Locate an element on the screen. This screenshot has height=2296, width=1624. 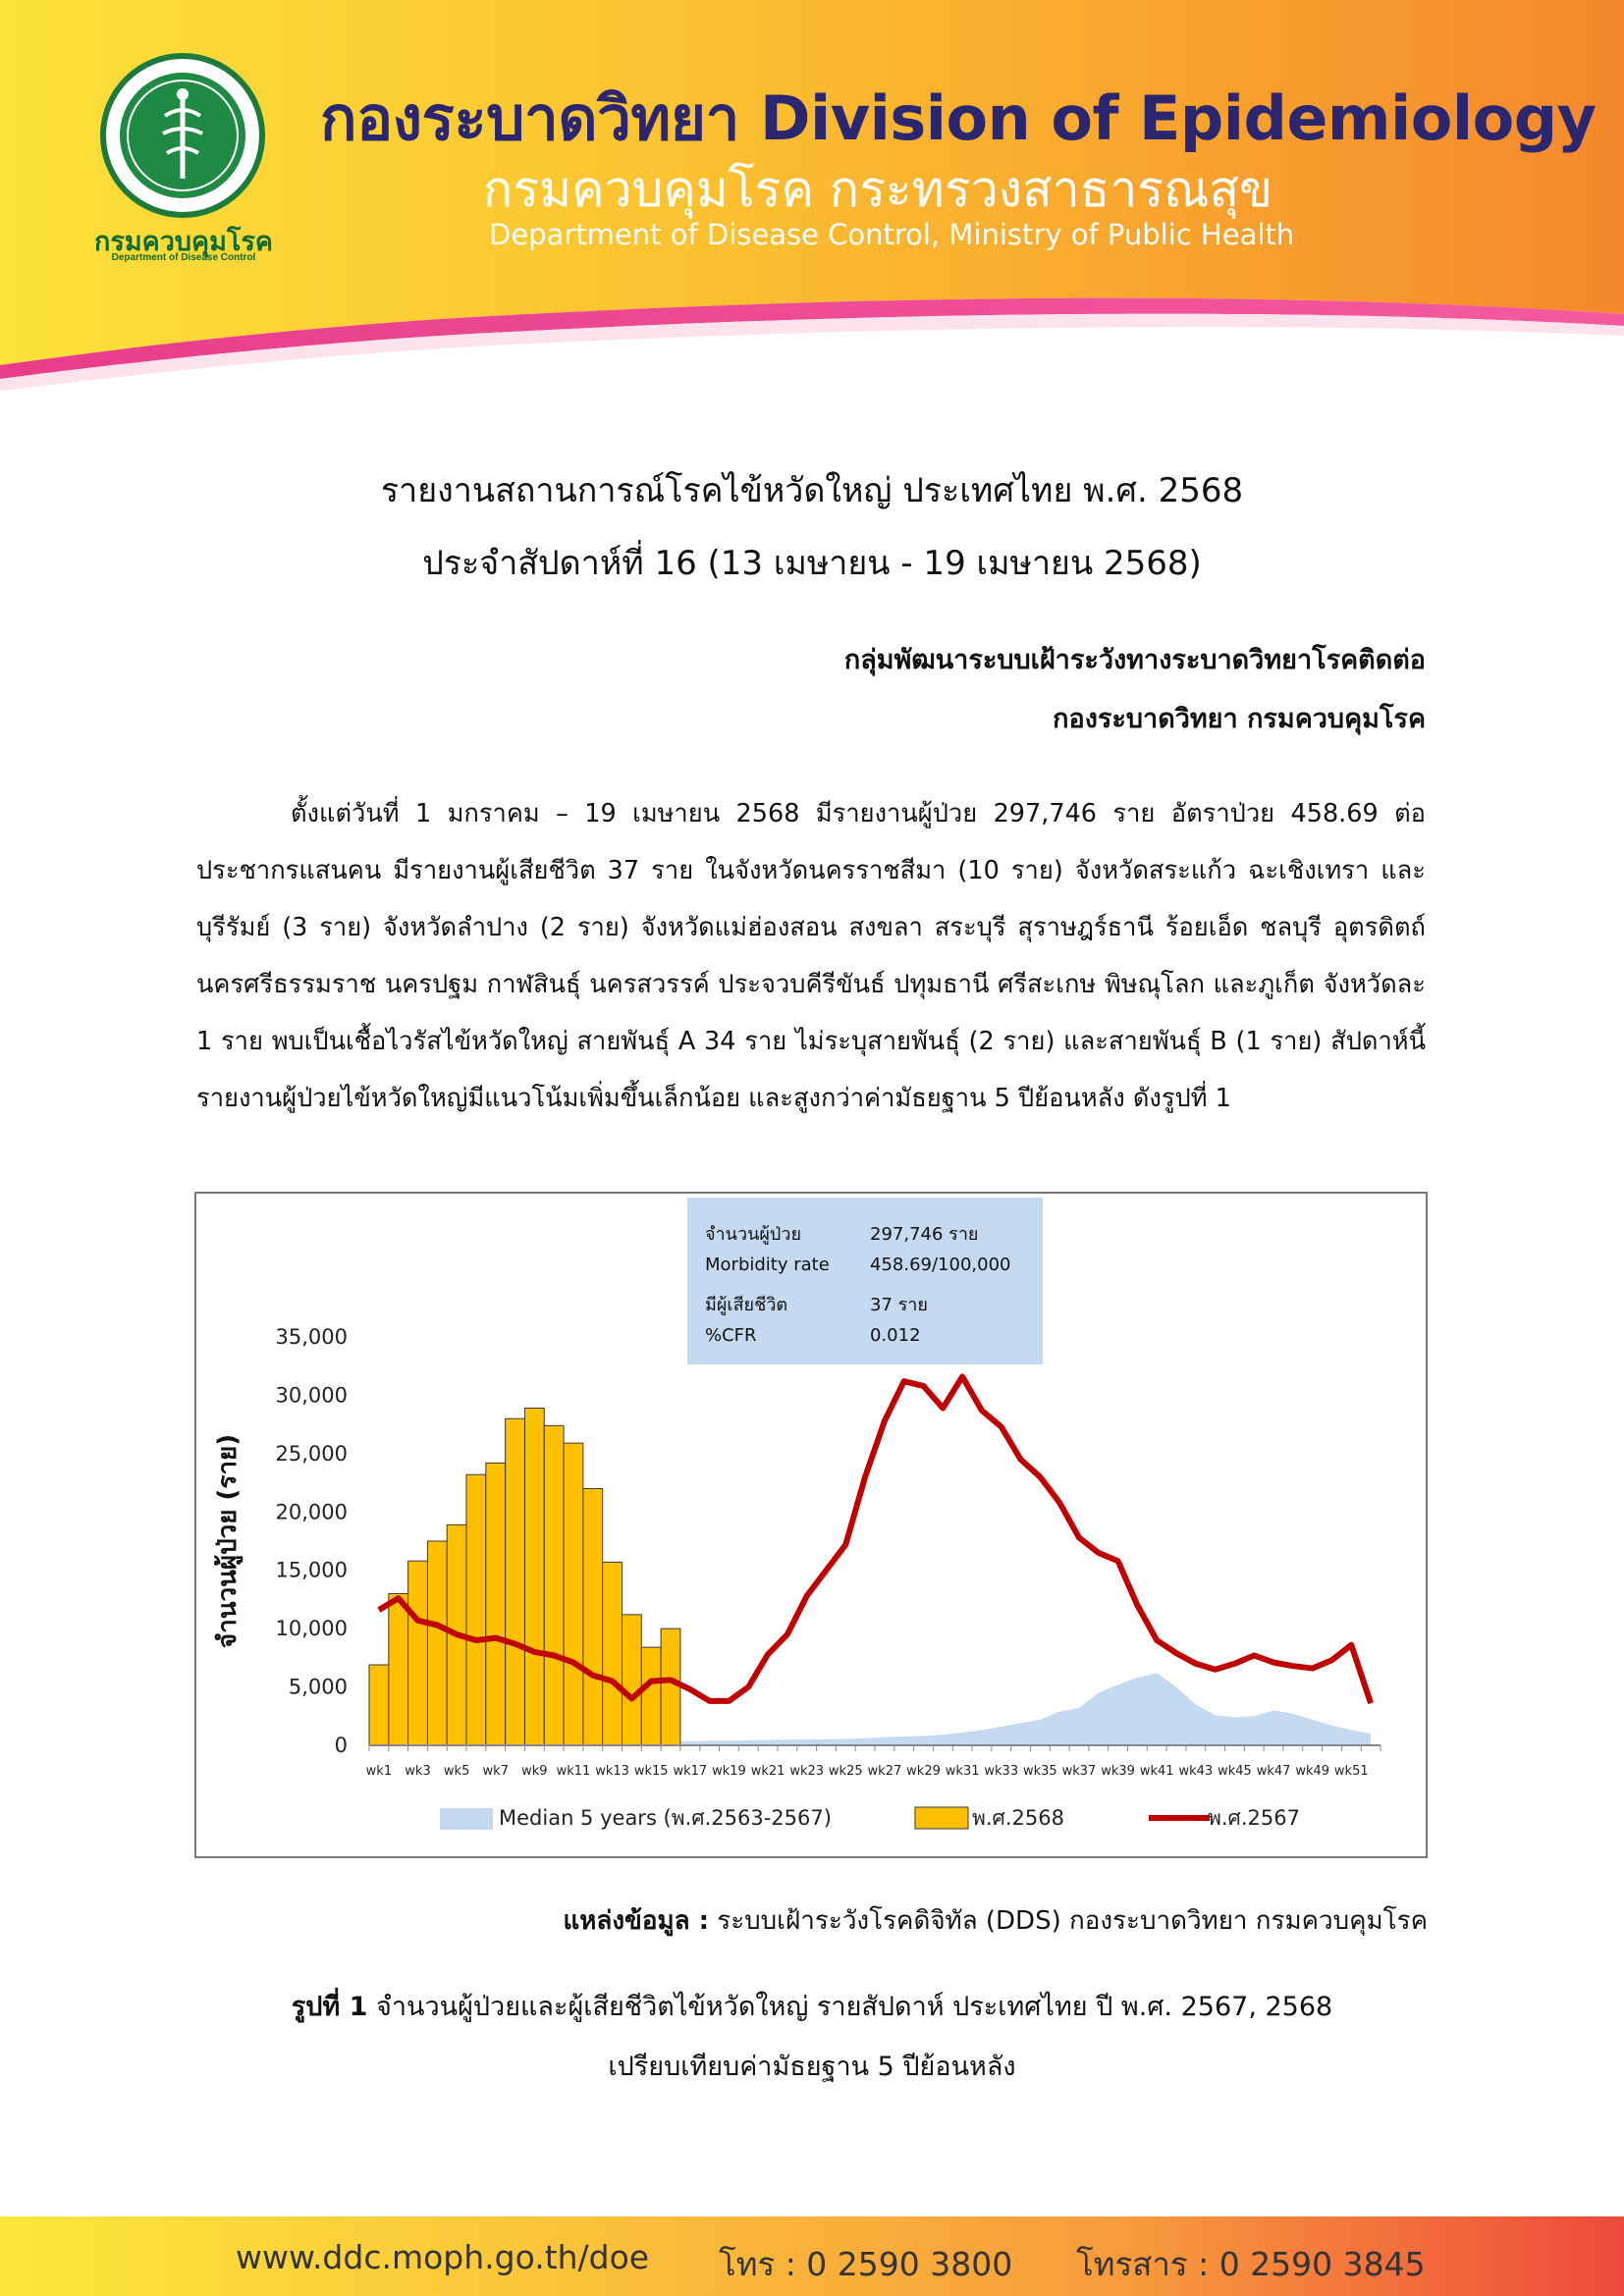
x-tick-label: wk39 is located at coordinates (1118, 1771).